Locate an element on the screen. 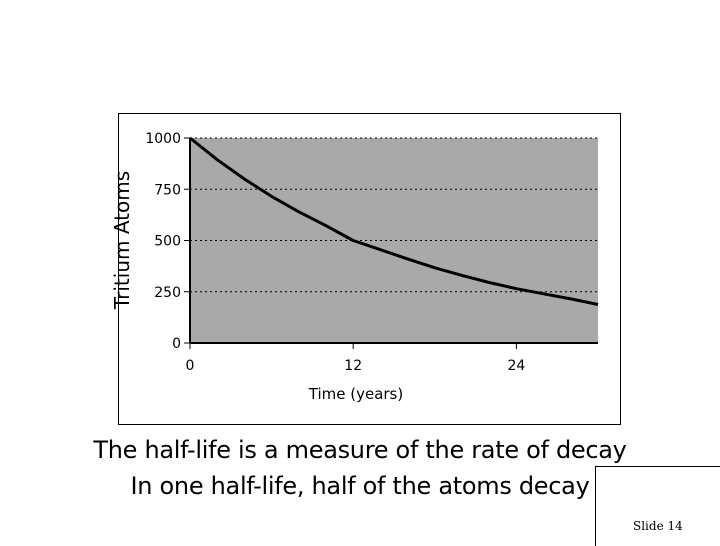 Image resolution: width=720 pixels, height=546 pixels. x-tick-label-12: 12 is located at coordinates (353, 366).